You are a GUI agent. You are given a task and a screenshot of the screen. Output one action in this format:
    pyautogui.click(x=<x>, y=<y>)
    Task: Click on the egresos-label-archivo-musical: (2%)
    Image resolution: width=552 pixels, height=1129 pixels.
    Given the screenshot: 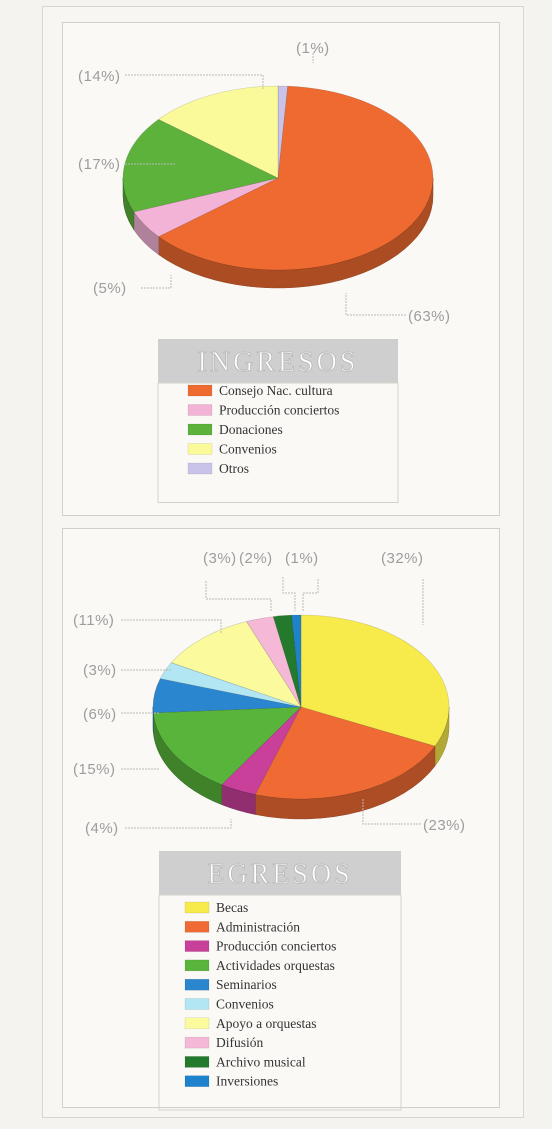 What is the action you would take?
    pyautogui.click(x=256, y=558)
    